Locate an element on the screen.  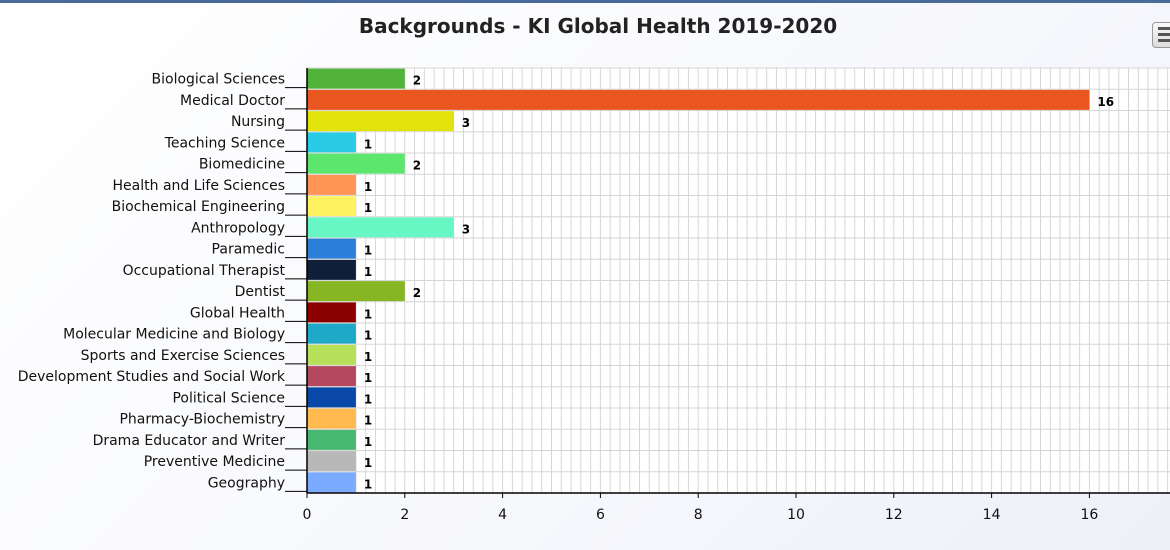
category-label: Geography is located at coordinates (246, 483).